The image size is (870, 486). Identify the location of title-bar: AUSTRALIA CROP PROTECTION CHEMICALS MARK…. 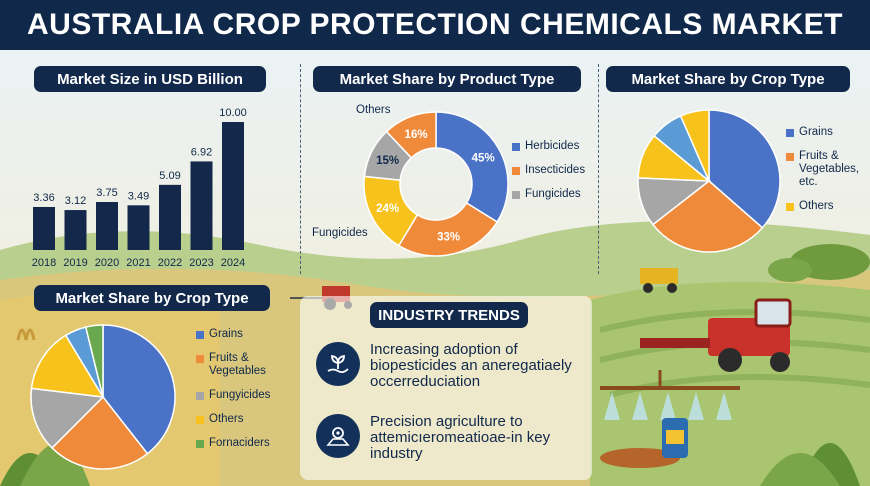
(435, 25).